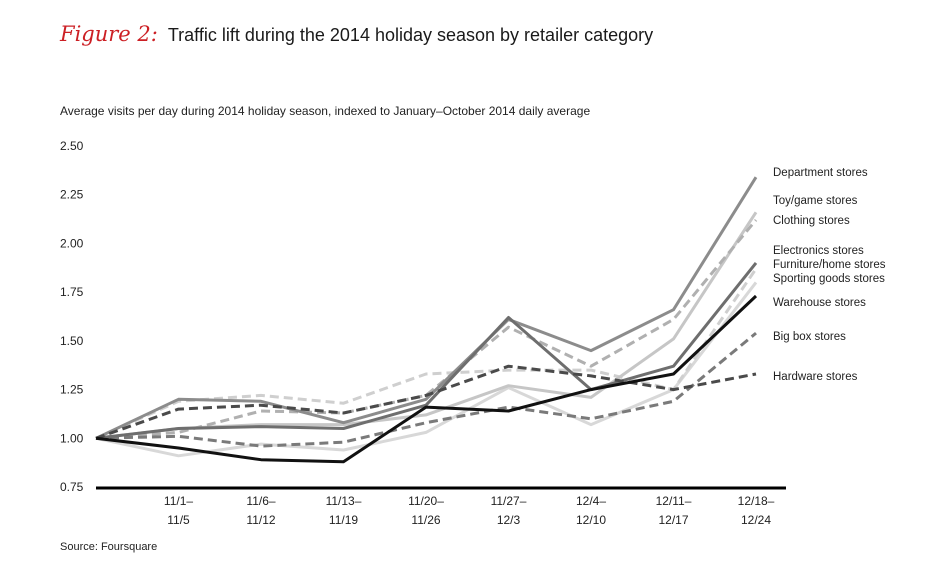 The width and height of the screenshot is (950, 565). I want to click on y-tick-label: 1.25, so click(72, 390).